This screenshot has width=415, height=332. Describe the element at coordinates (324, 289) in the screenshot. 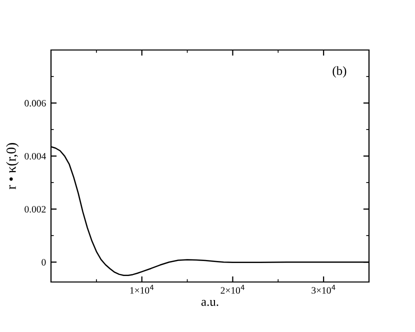

I see `x-tick-label: 3×10$^{4}$` at that location.